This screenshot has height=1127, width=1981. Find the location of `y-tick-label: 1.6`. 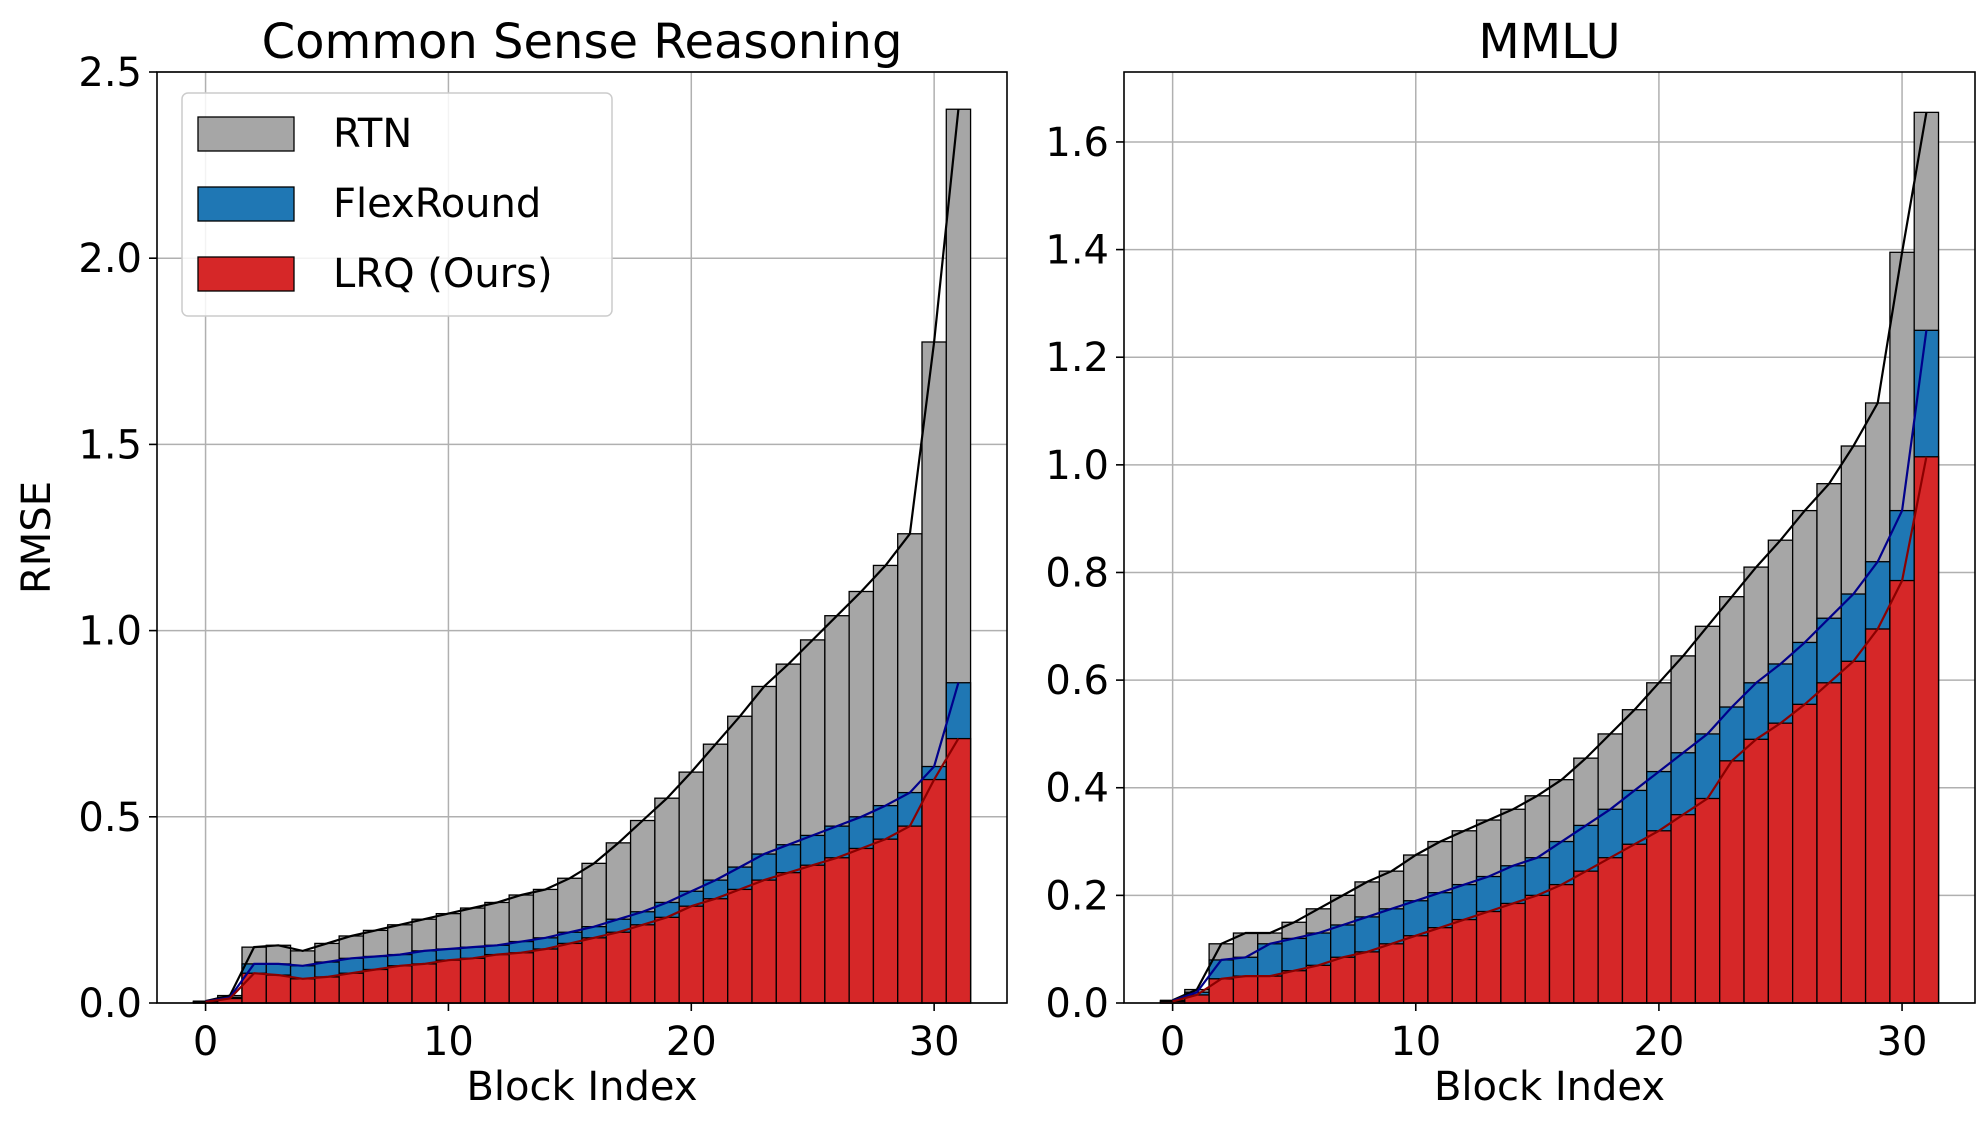

y-tick-label: 1.6 is located at coordinates (1077, 143).